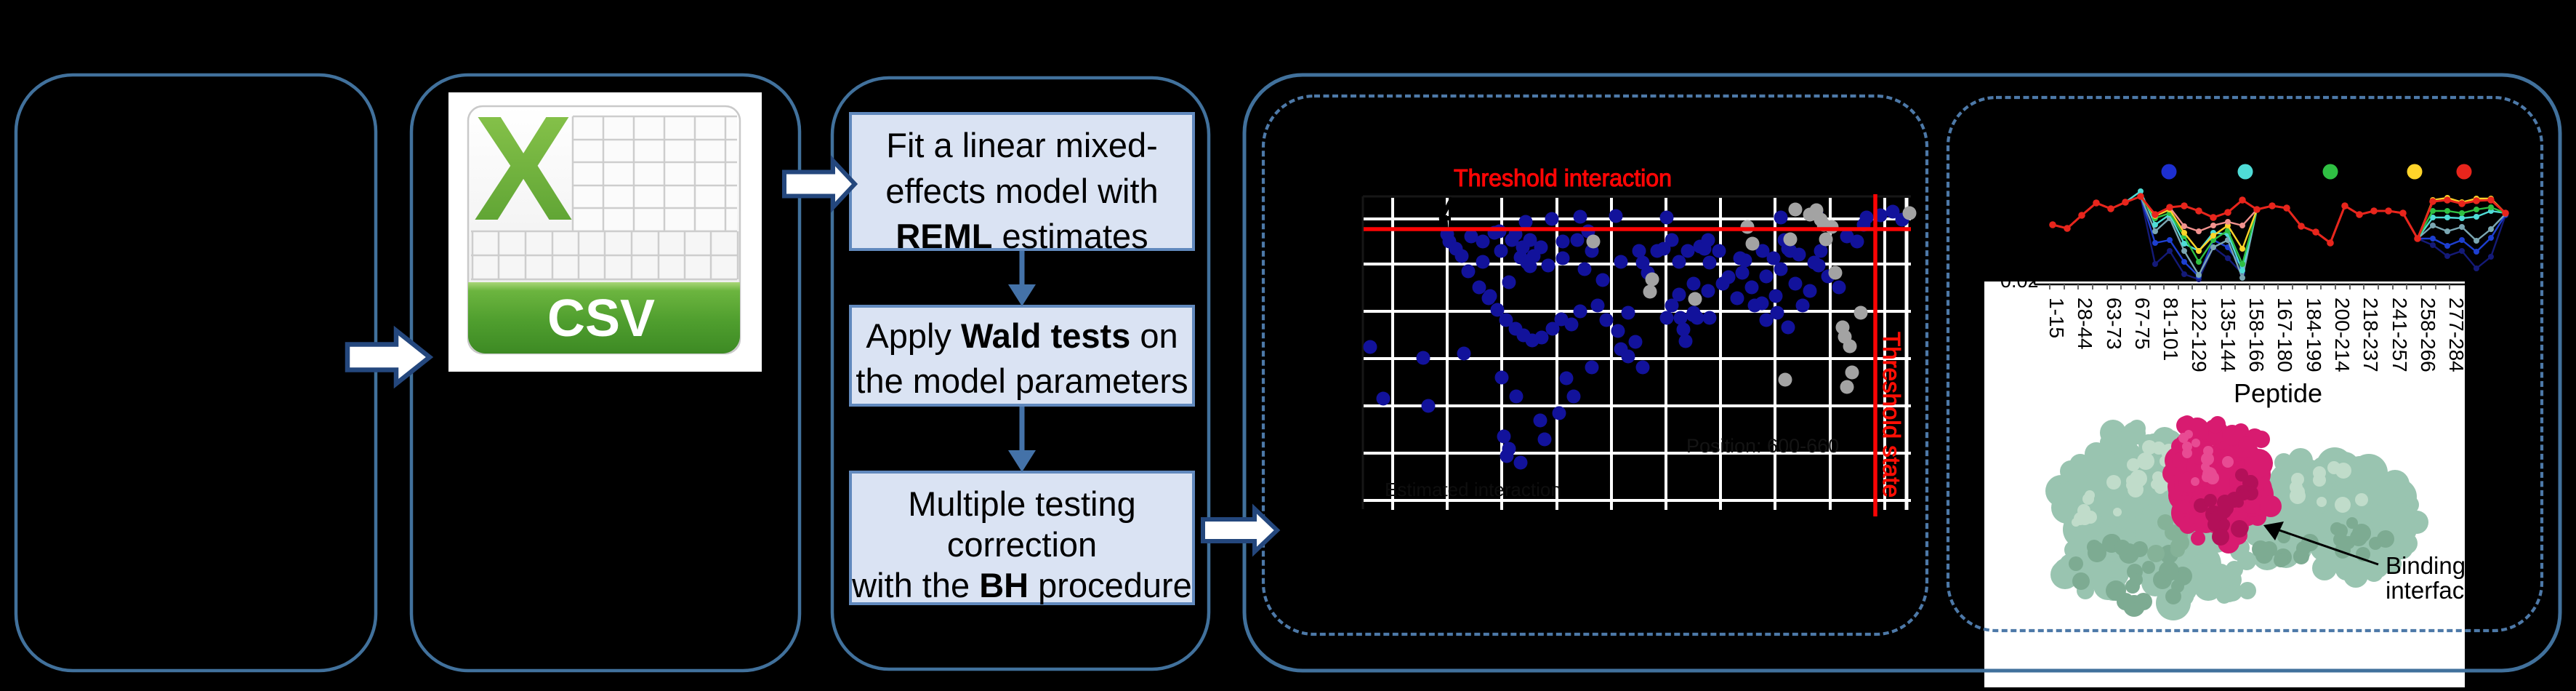 This screenshot has width=2576, height=691. What do you see at coordinates (2114, 323) in the screenshot?
I see `svg-text: 63-73` at bounding box center [2114, 323].